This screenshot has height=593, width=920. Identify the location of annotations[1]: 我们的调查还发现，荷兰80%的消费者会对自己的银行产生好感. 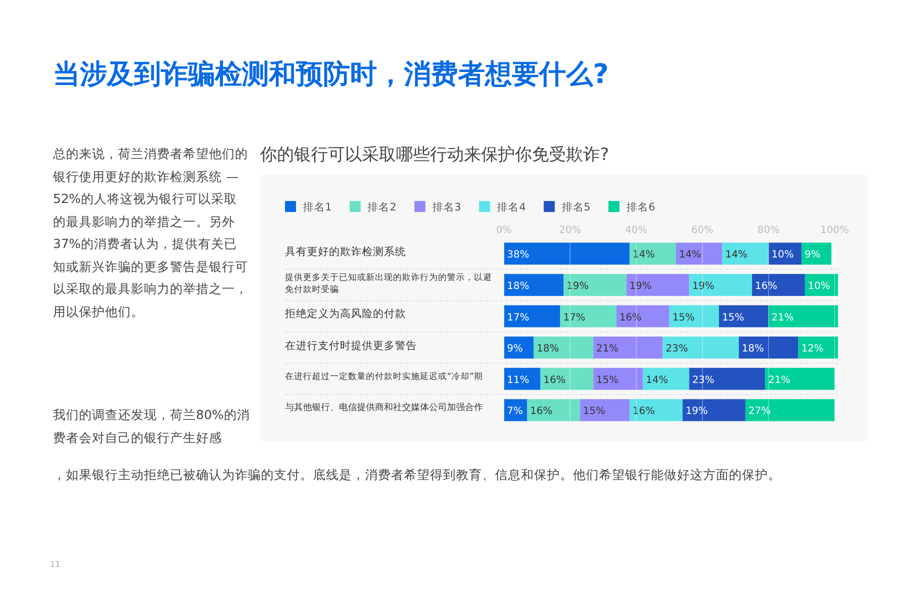
(152, 426).